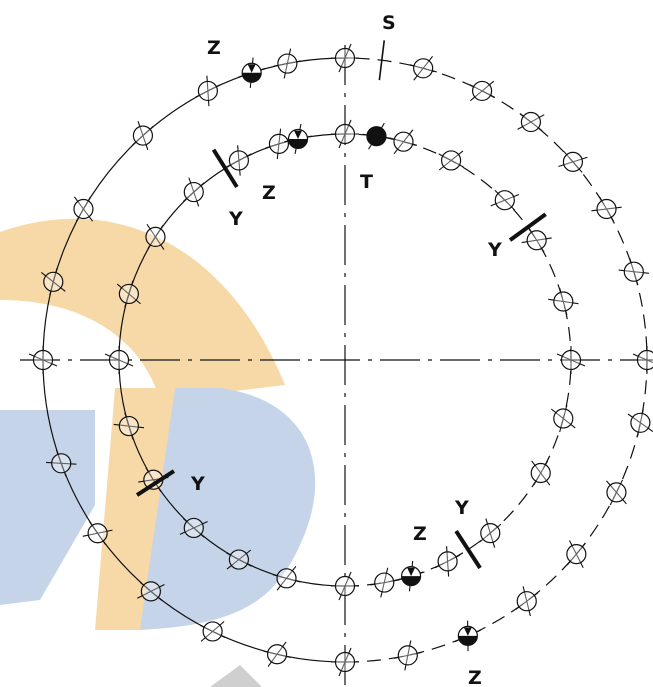 This screenshot has width=653, height=687. I want to click on label-s: S, so click(389, 23).